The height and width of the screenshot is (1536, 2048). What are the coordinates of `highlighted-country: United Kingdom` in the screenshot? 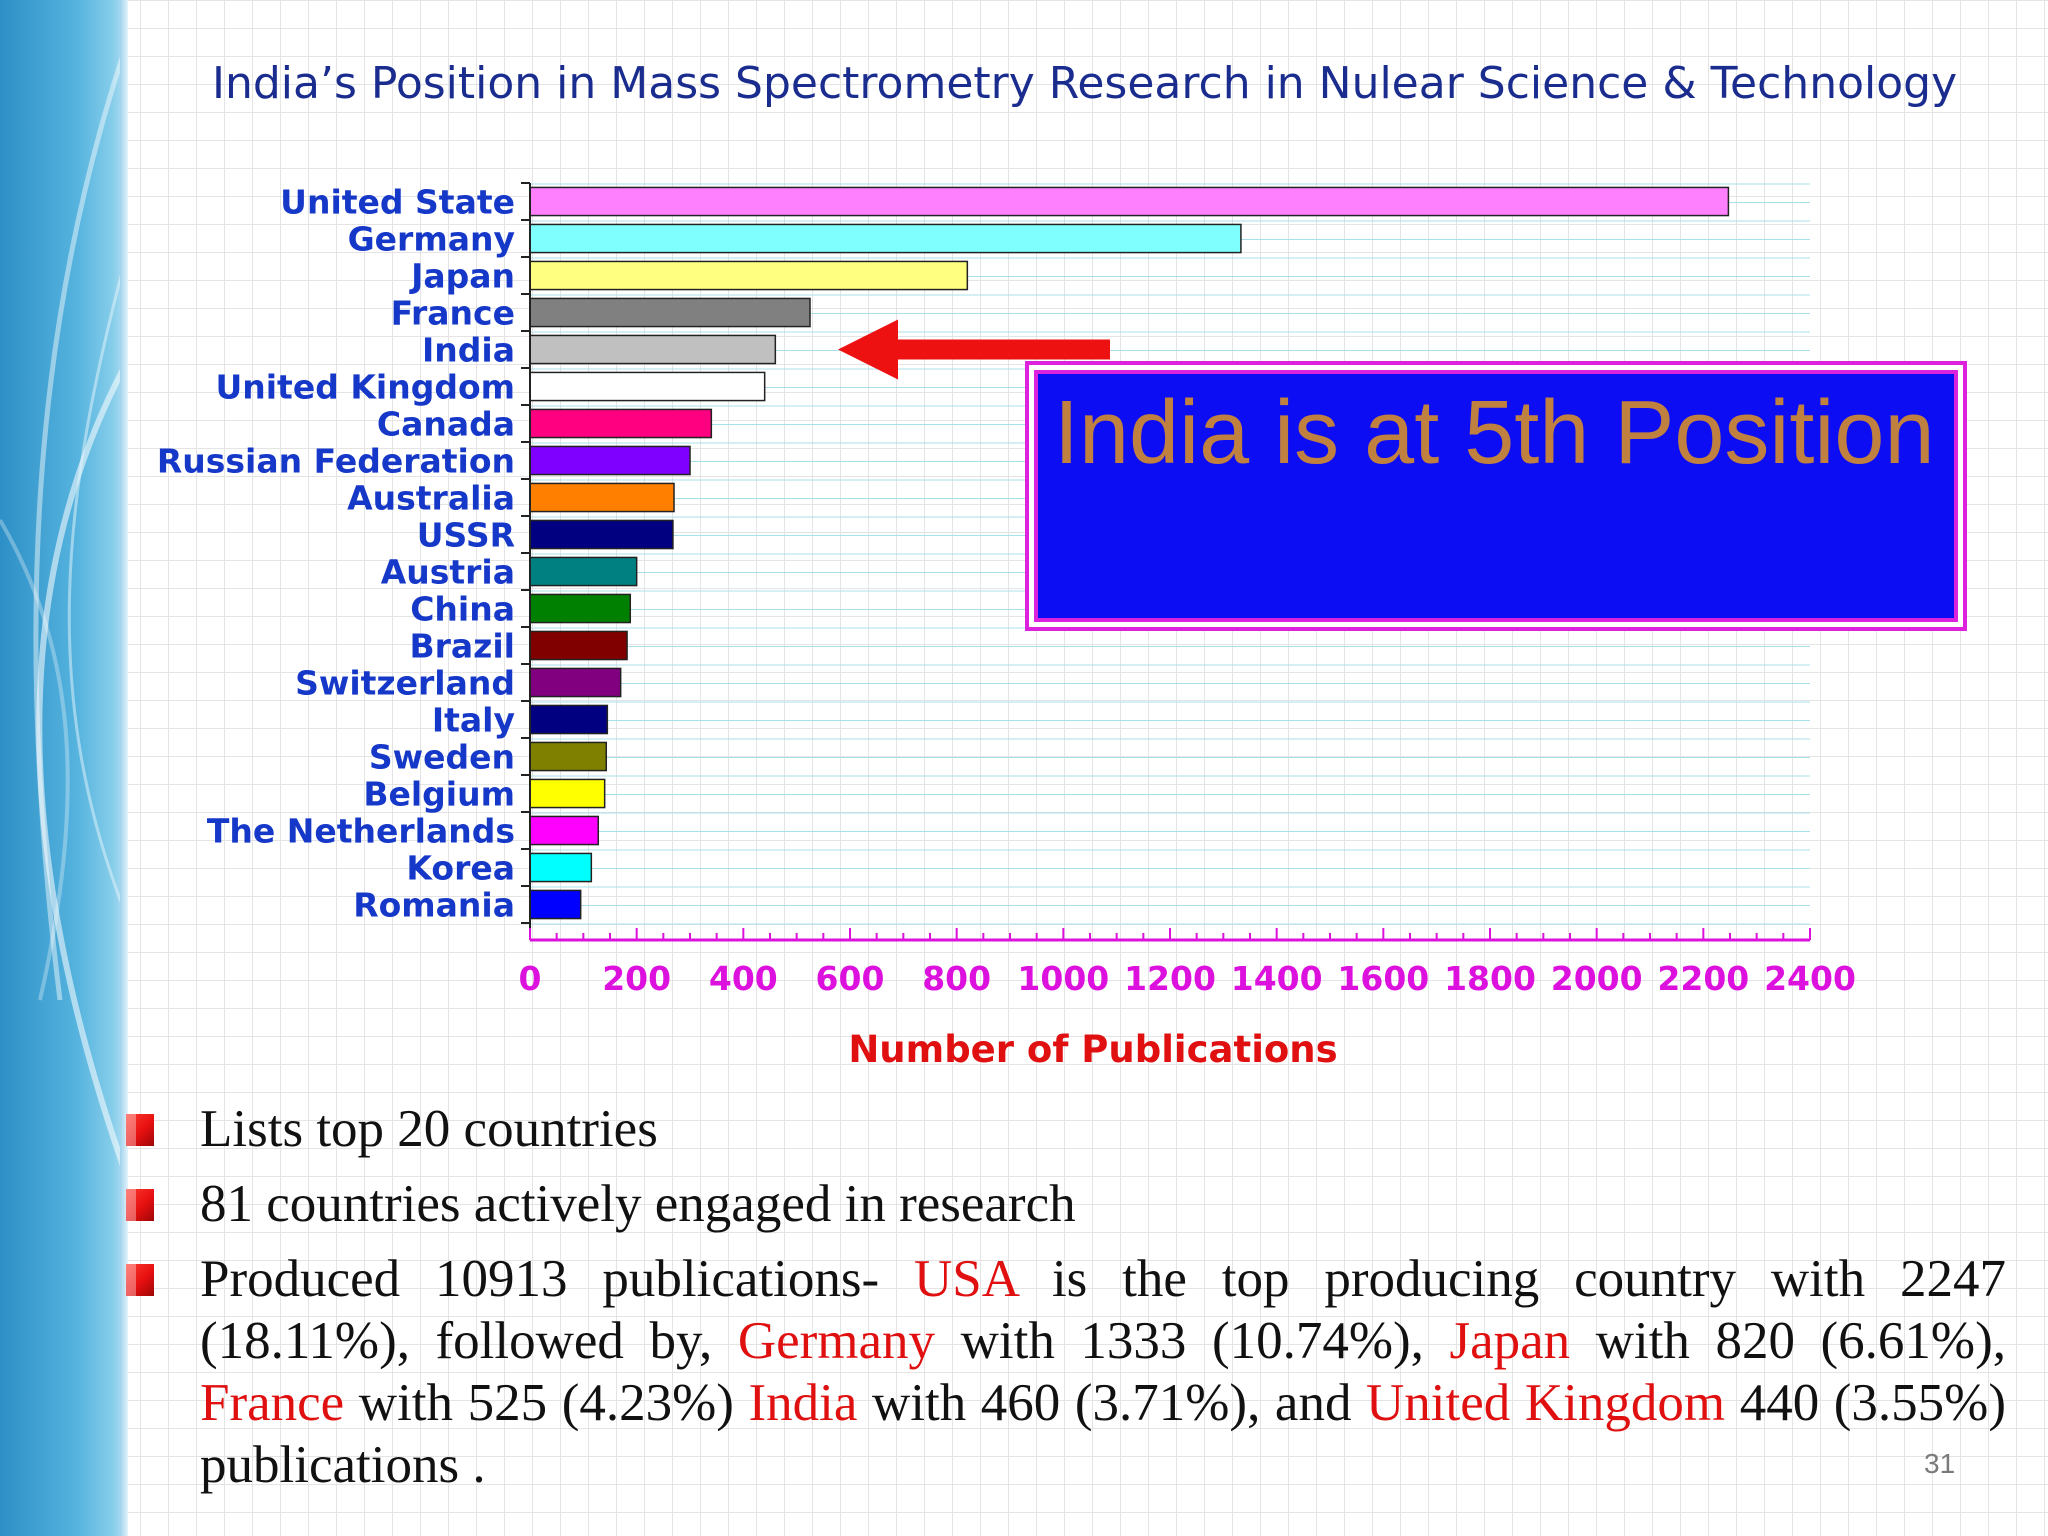 It's located at (1546, 1403).